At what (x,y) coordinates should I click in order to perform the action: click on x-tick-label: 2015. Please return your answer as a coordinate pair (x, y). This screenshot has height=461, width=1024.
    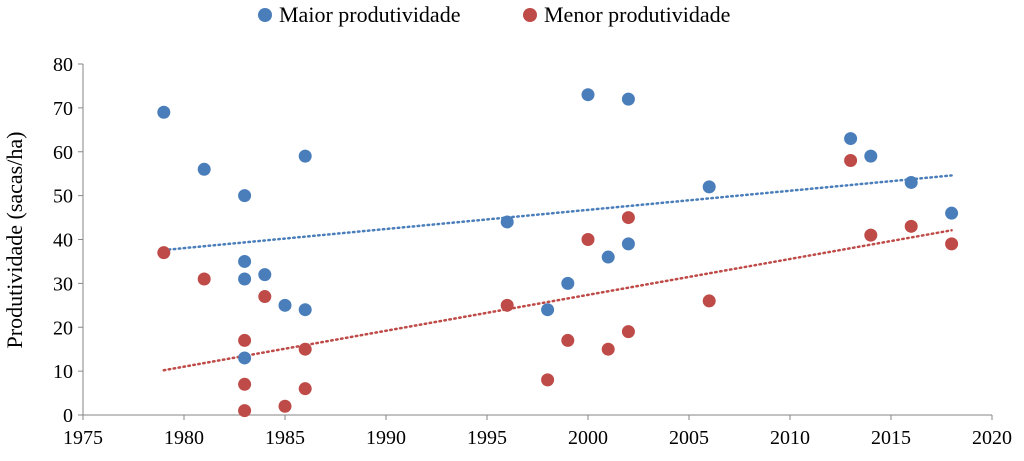
    Looking at the image, I should click on (891, 438).